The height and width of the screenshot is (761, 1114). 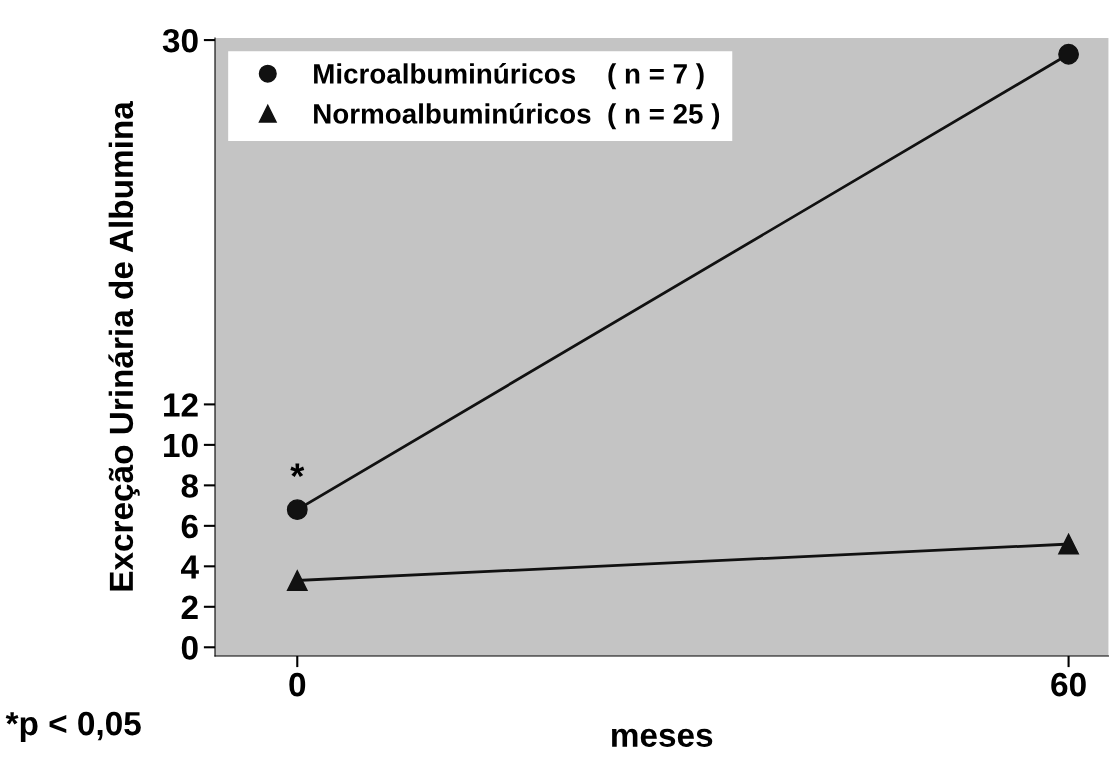 What do you see at coordinates (181, 445) in the screenshot?
I see `y-tick-label: 10` at bounding box center [181, 445].